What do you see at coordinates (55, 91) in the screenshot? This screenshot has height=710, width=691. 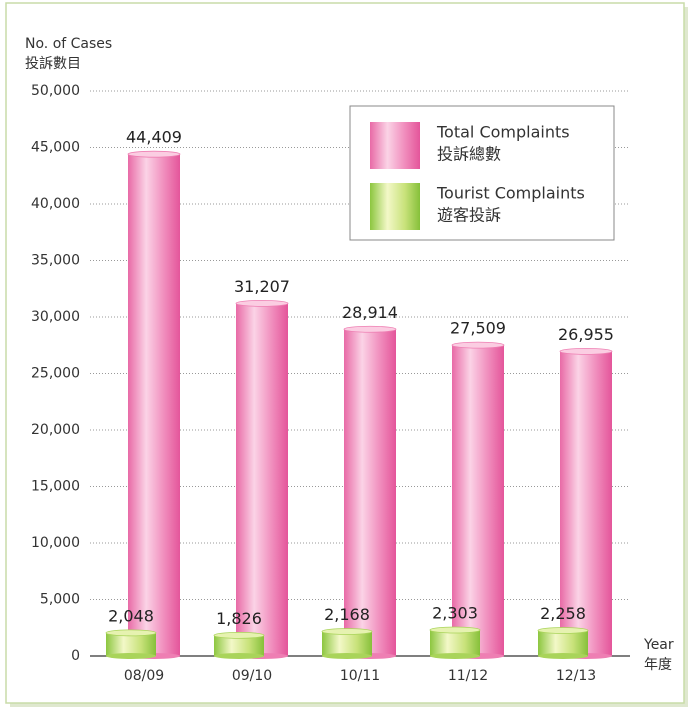 I see `y-tick-label: 50,000` at bounding box center [55, 91].